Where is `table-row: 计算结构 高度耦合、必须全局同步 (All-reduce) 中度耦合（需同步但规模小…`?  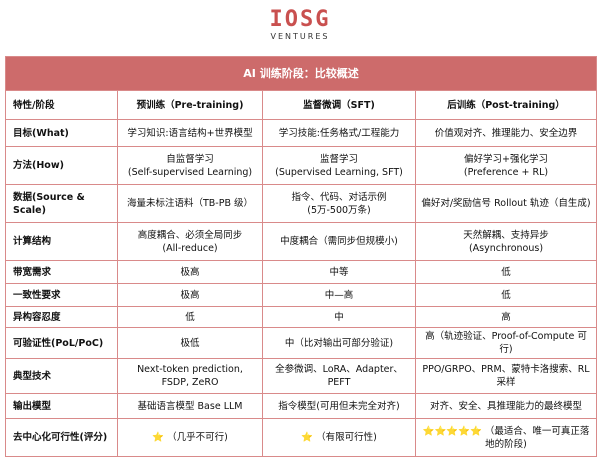 table-row: 计算结构 高度耦合、必须全局同步 (All-reduce) 中度耦合（需同步但规模小… is located at coordinates (301, 241).